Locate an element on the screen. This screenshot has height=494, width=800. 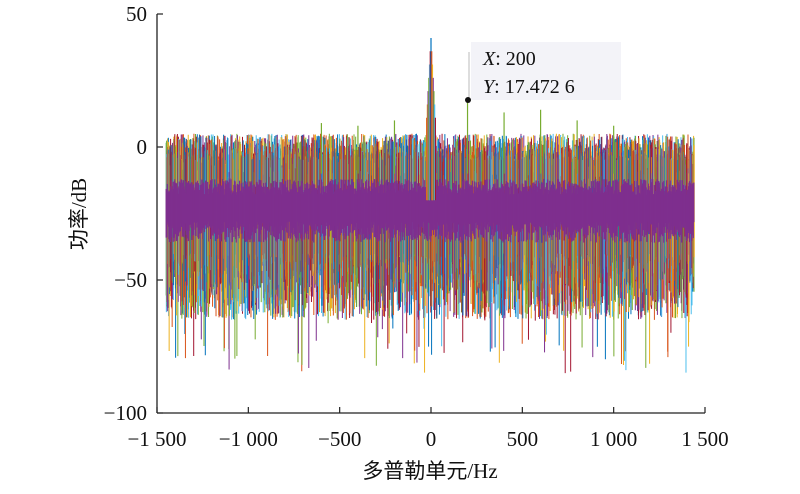
x-tick-label: 500 is located at coordinates (523, 439).